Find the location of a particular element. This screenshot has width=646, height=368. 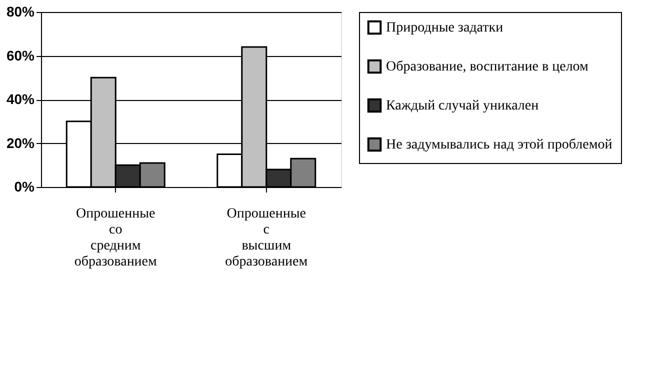

legend-label: Природные задатки is located at coordinates (445, 28).